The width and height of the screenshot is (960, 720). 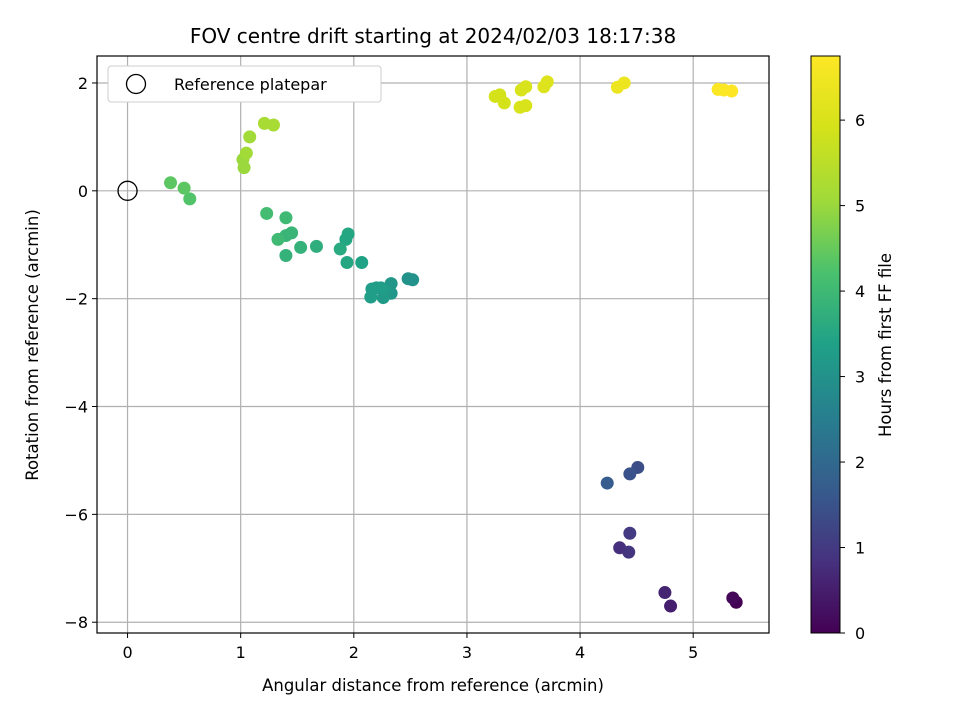 What do you see at coordinates (241, 652) in the screenshot?
I see `x-tick-label: 1` at bounding box center [241, 652].